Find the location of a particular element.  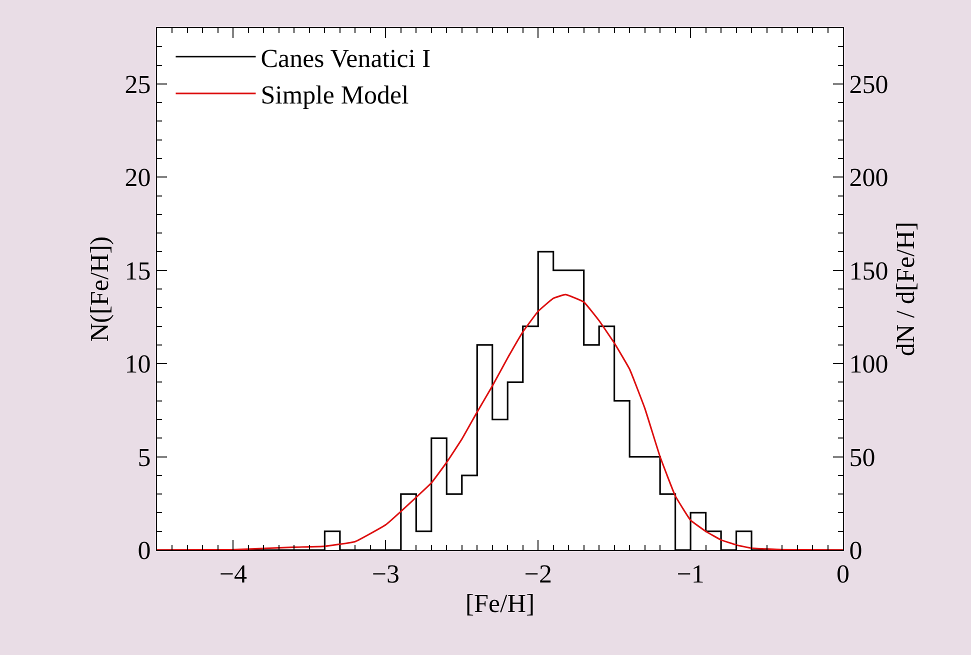

y-tick-label: 15 is located at coordinates (137, 271).